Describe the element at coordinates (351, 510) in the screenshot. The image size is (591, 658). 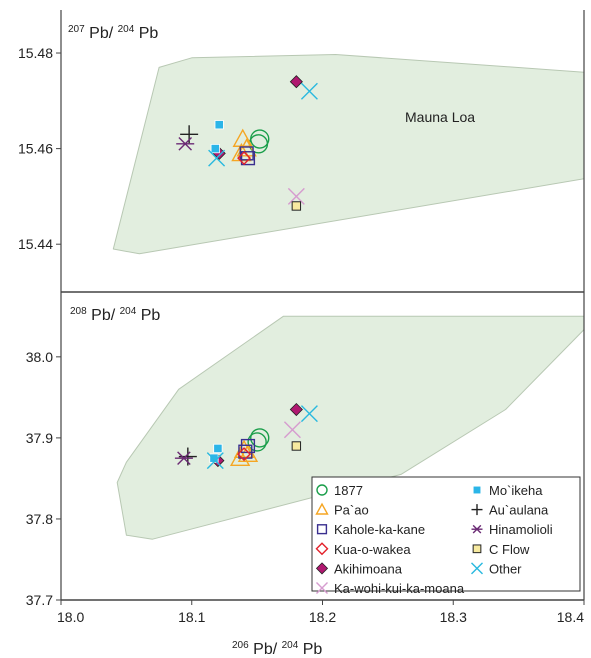
I see `legend-label-pa-ao: Pa`ao` at that location.